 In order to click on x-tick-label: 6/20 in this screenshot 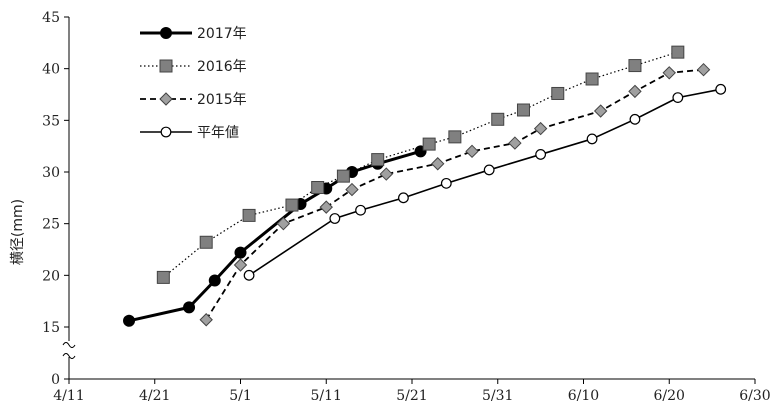, I will do `click(669, 396)`.